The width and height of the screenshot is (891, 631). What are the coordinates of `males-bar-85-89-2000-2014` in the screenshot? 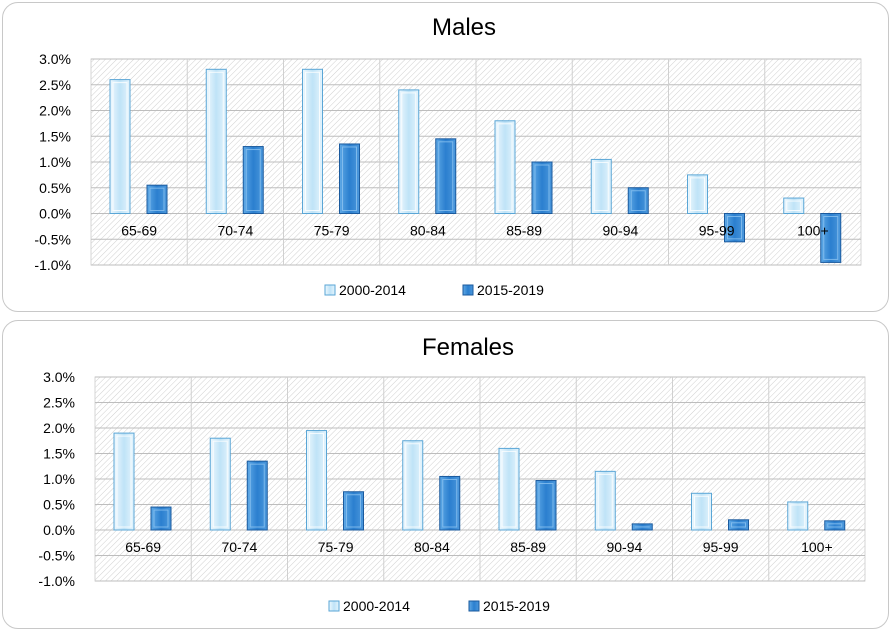 It's located at (505, 167).